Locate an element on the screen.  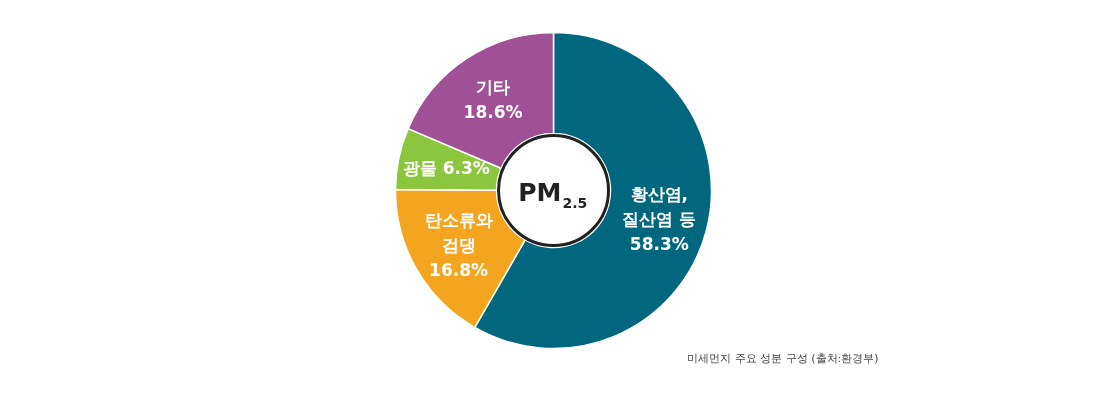
slice-label: 광물 6.3% is located at coordinates (446, 168).